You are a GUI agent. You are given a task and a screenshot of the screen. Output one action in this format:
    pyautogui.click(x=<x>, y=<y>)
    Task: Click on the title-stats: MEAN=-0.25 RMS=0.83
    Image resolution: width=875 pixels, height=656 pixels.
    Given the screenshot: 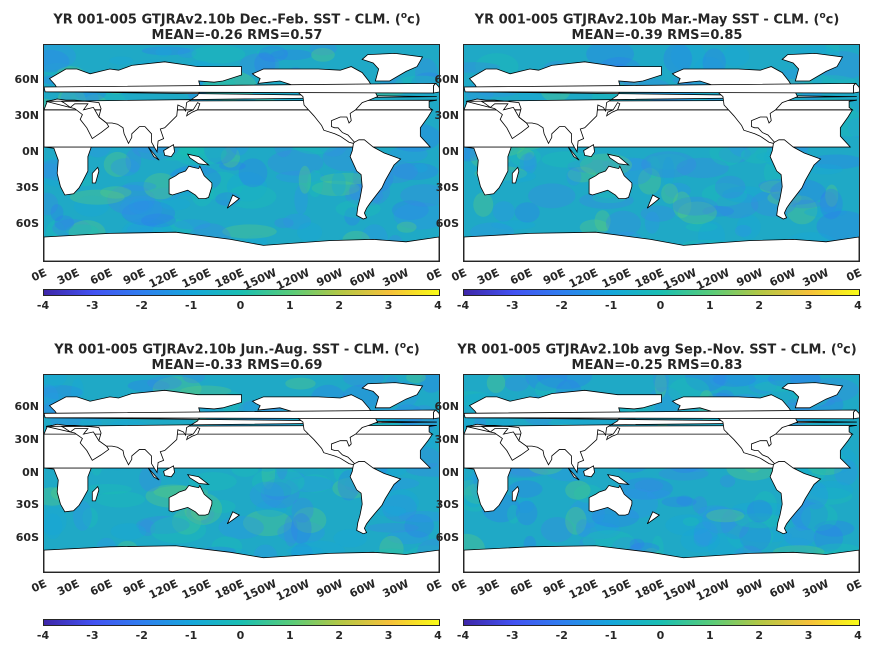 What is the action you would take?
    pyautogui.click(x=657, y=366)
    